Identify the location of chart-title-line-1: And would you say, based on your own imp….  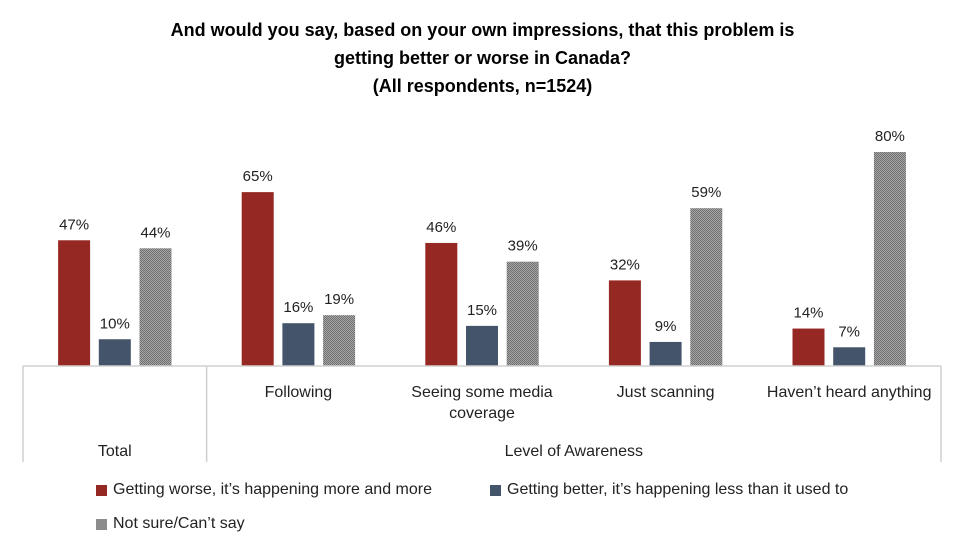
(482, 30).